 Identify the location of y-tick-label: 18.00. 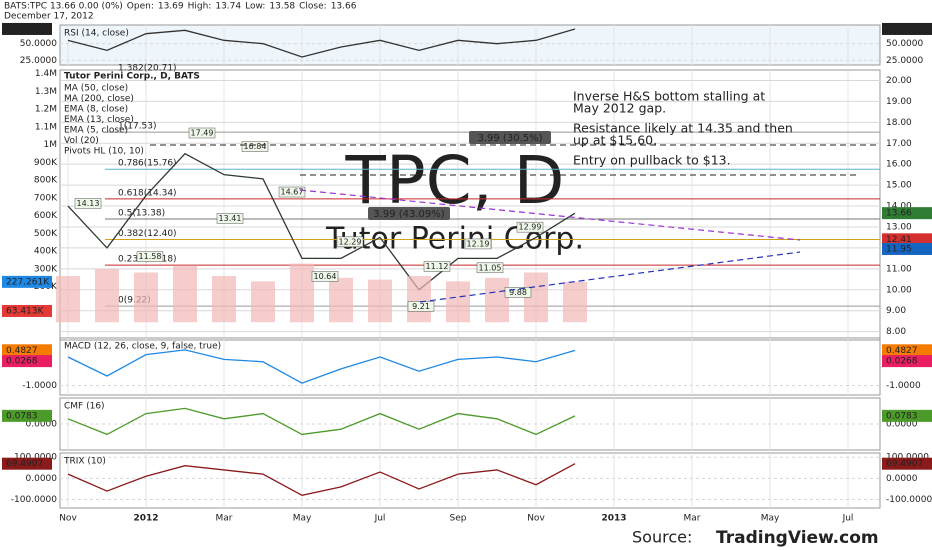
(899, 123).